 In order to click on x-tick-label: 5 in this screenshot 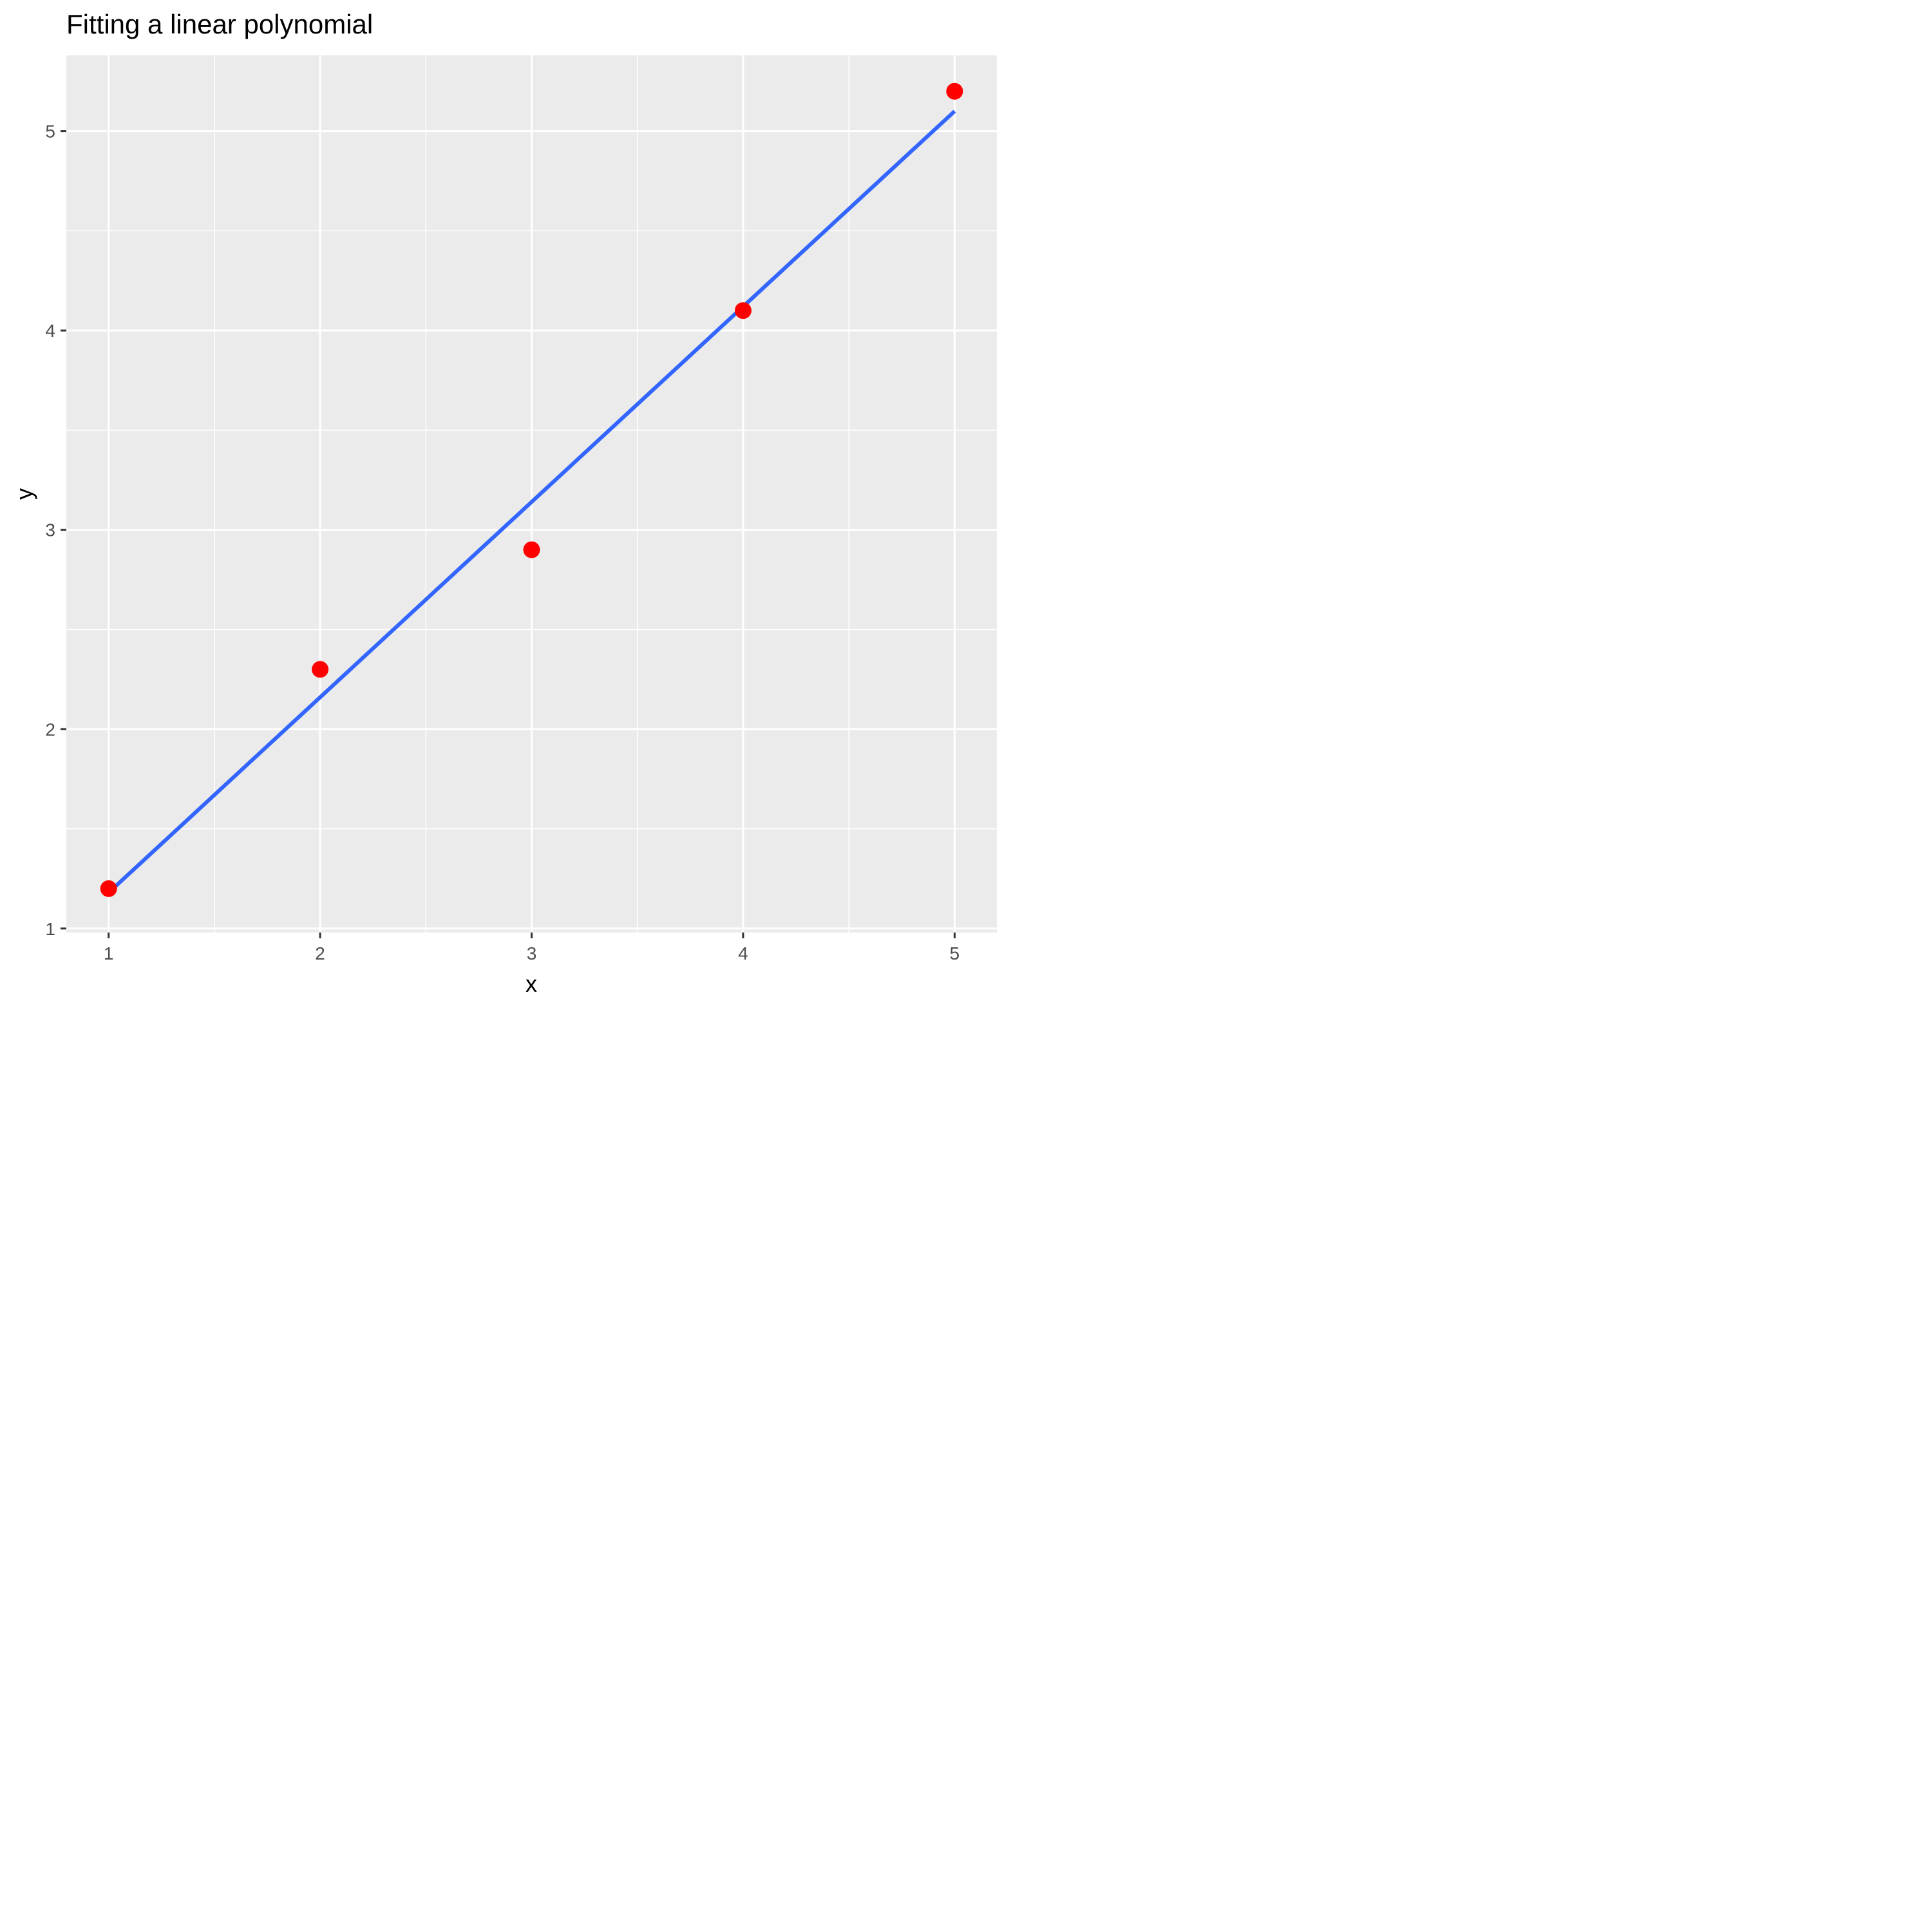, I will do `click(955, 953)`.